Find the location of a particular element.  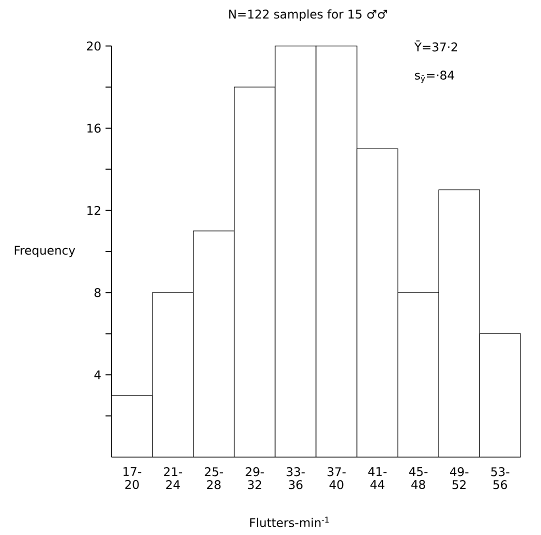

y-tick-label: 8 is located at coordinates (97, 293).